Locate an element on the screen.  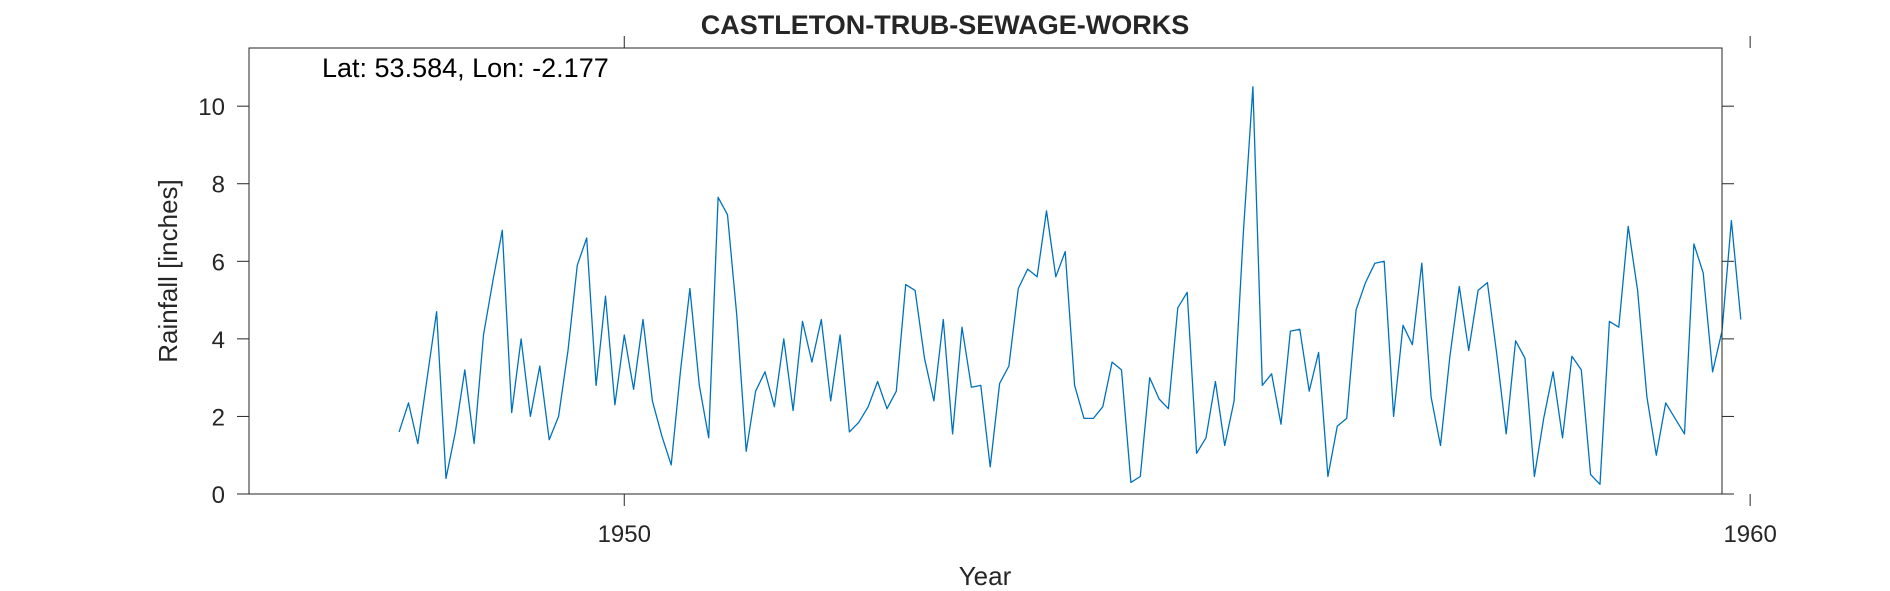
y-tick-label: 0 is located at coordinates (218, 495).